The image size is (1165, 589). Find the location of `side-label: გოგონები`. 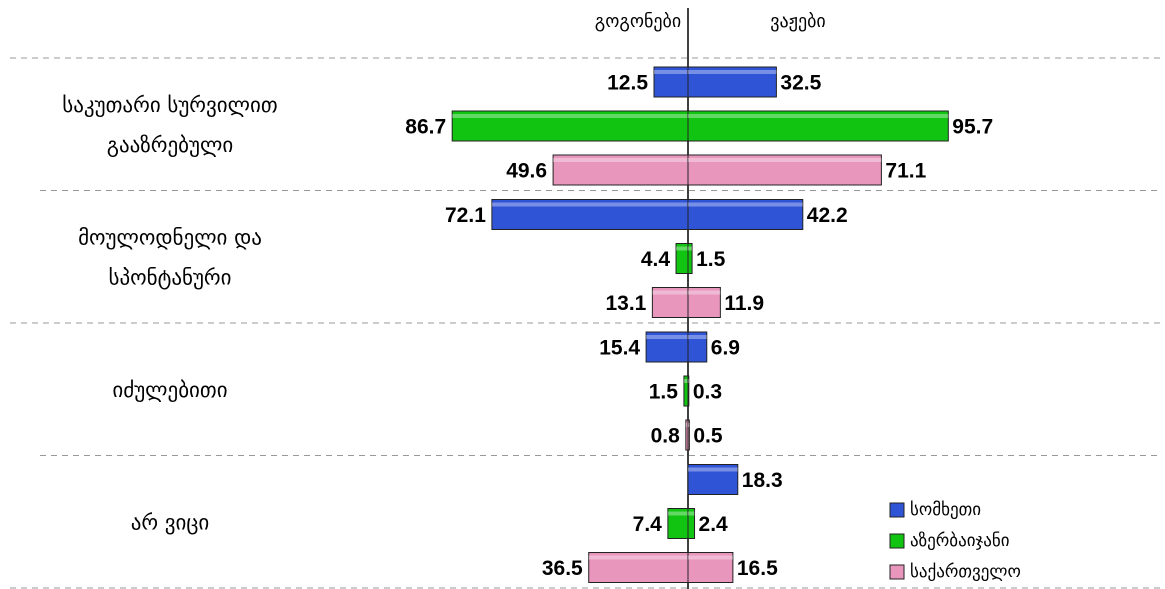

side-label: გოგონები is located at coordinates (638, 21).